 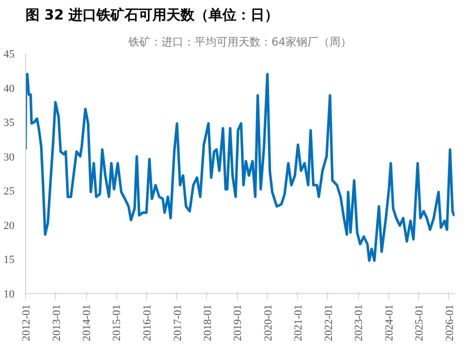 I want to click on x-tick-label: 2012-01, so click(x=26, y=323).